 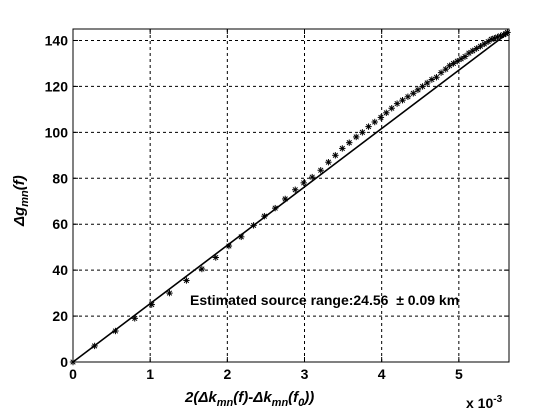 I want to click on x-exponent-label: x 10-3, so click(x=484, y=402).